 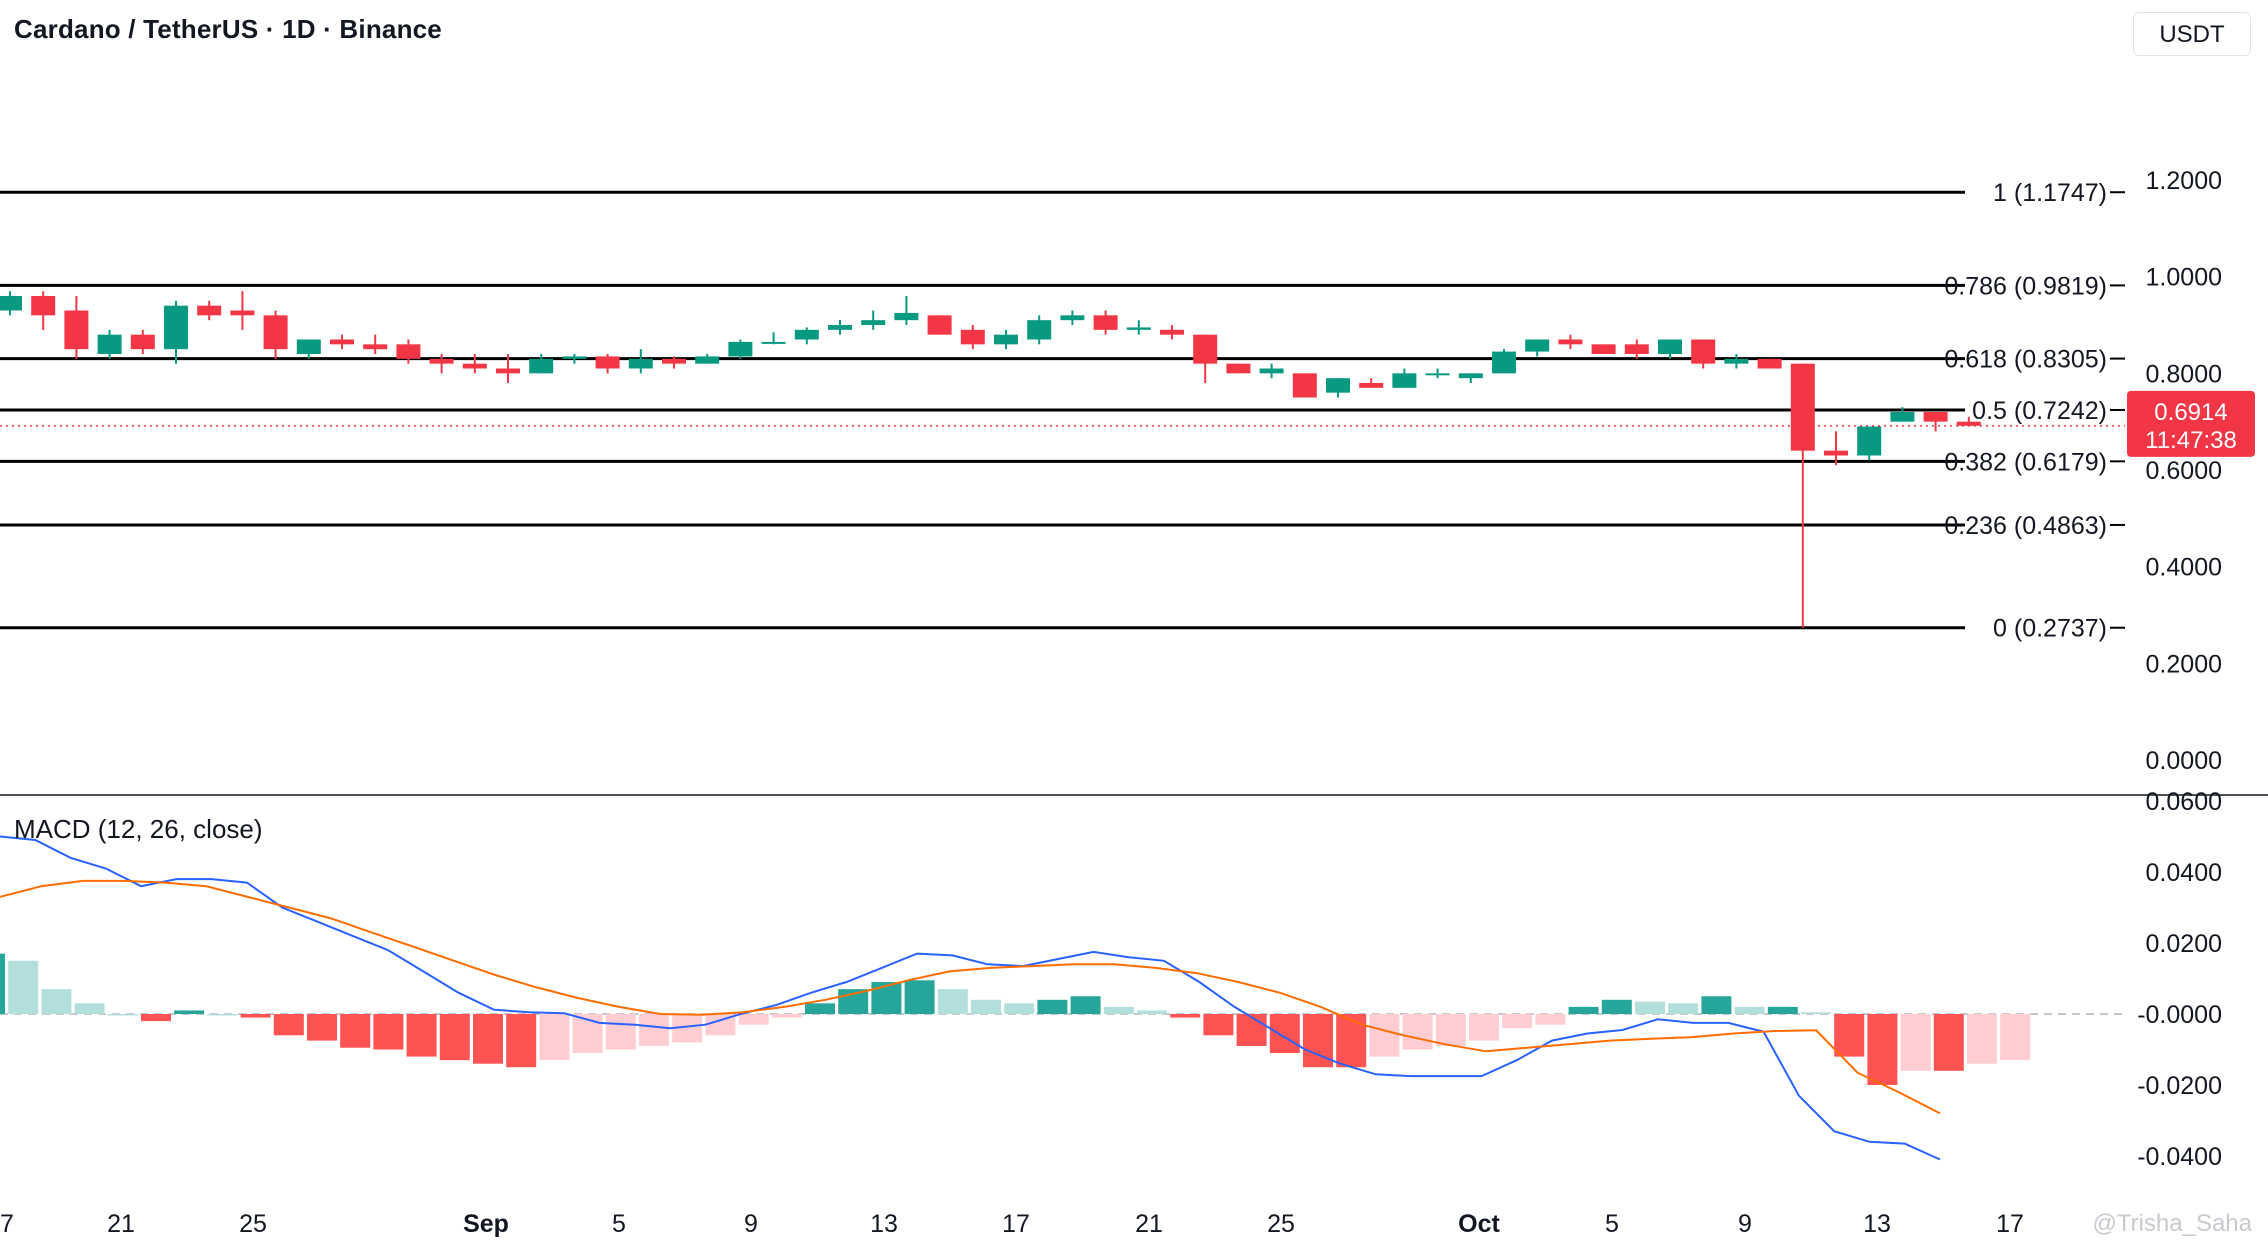 What do you see at coordinates (2184, 181) in the screenshot?
I see `price-tick-label: 1.2000` at bounding box center [2184, 181].